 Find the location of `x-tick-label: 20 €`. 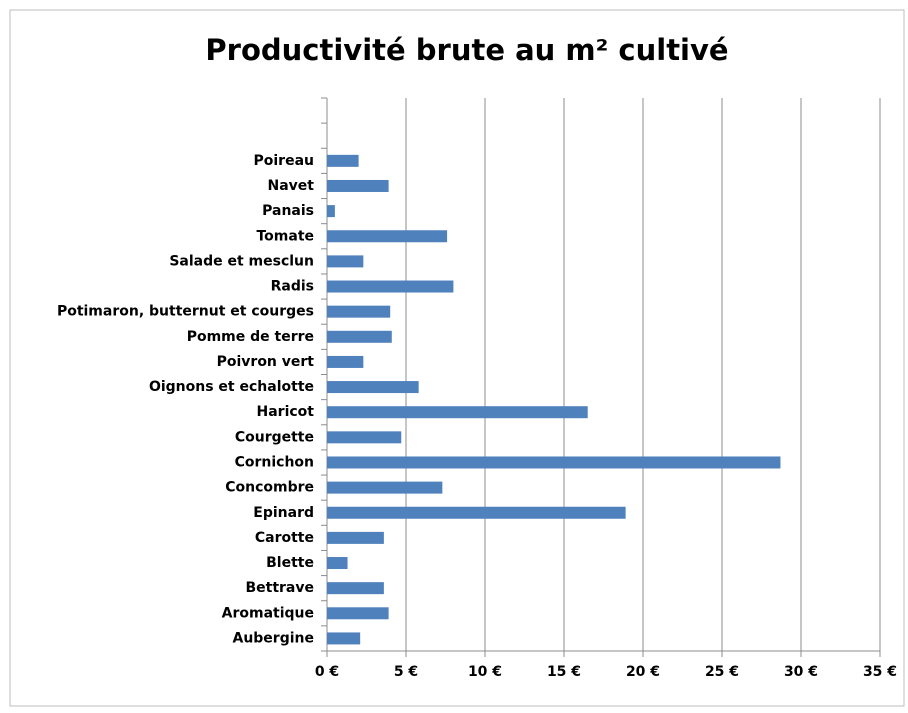

x-tick-label: 20 € is located at coordinates (643, 672).